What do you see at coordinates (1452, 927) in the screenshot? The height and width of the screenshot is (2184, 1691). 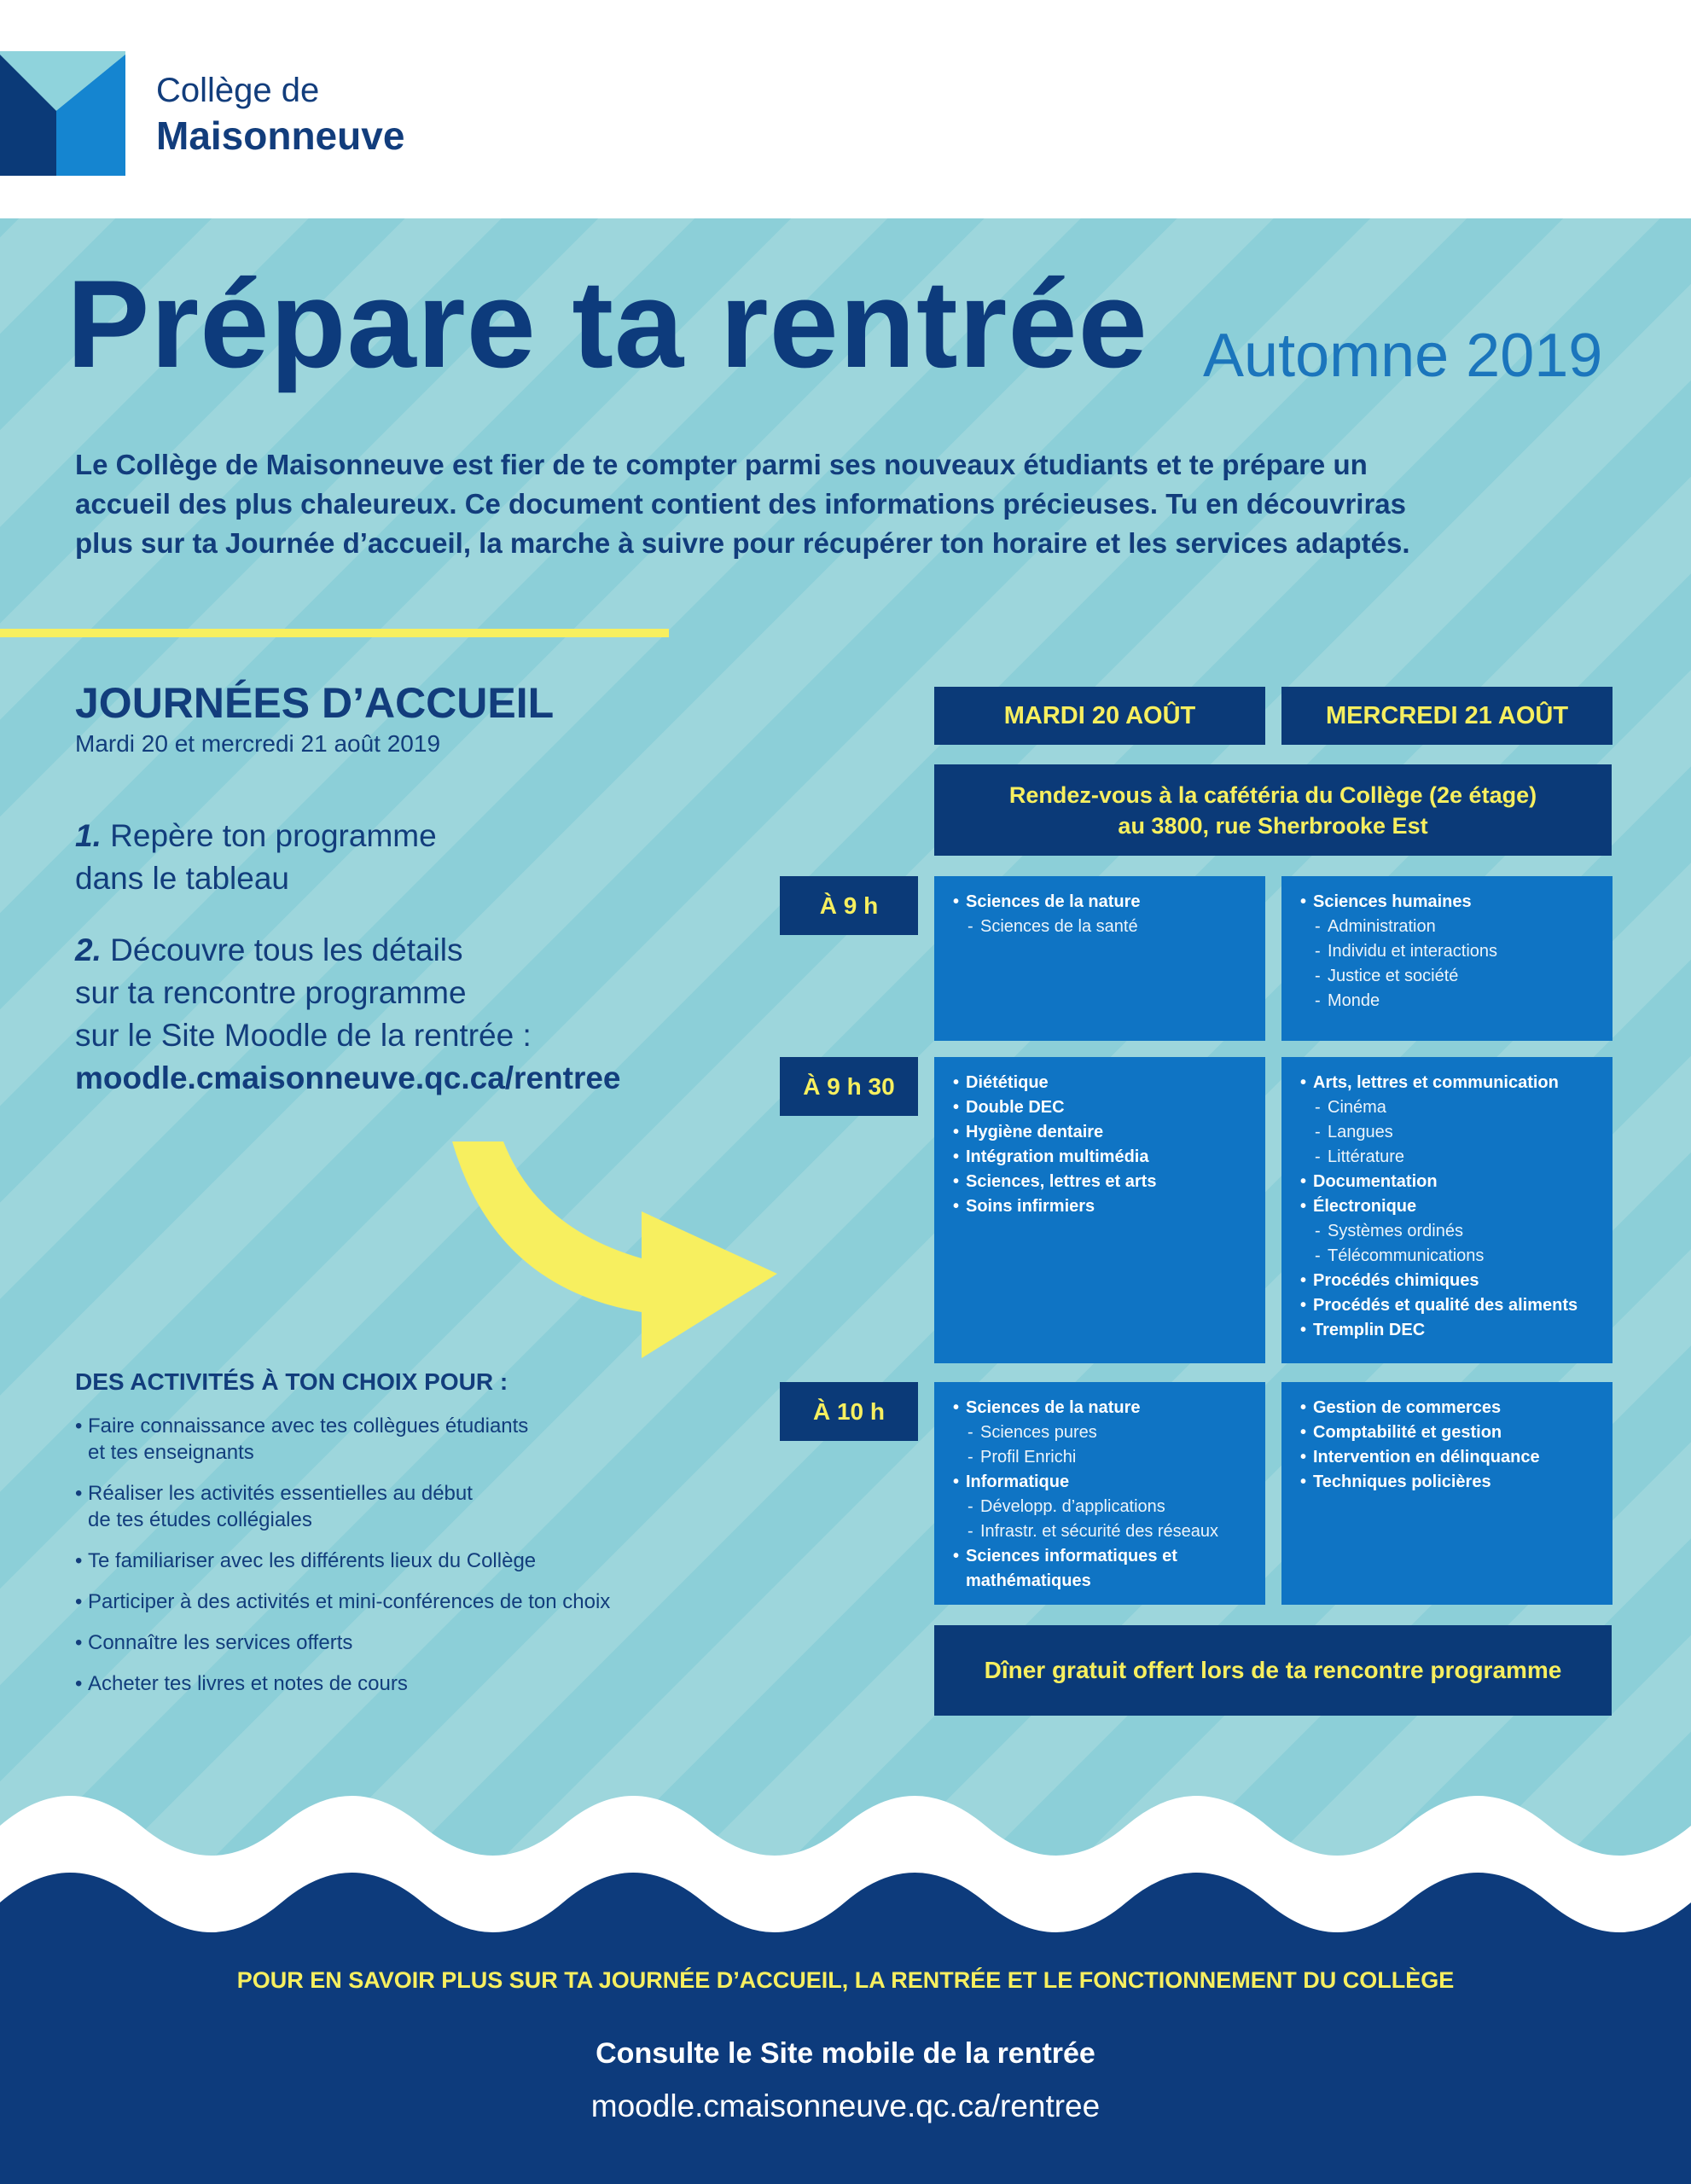 I see `program-option: Administration` at bounding box center [1452, 927].